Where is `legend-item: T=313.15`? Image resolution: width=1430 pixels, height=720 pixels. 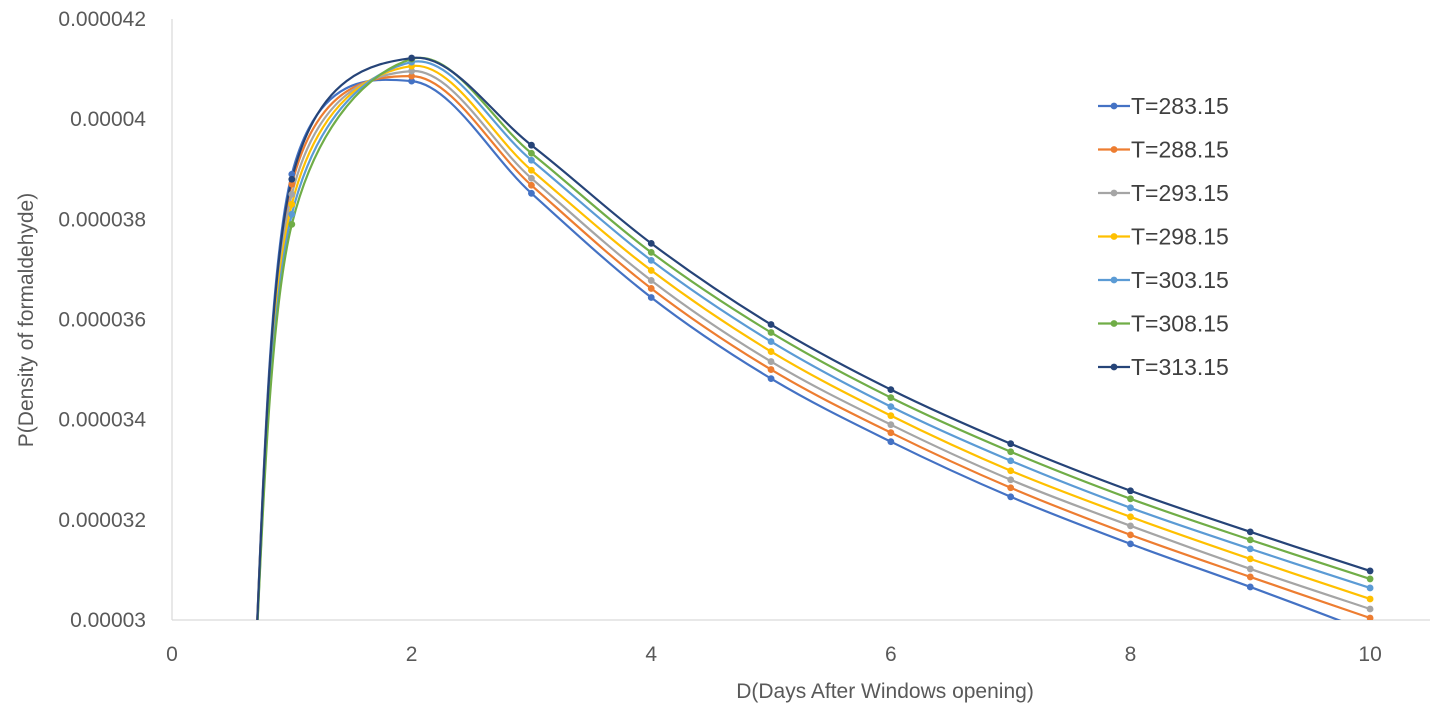 legend-item: T=313.15 is located at coordinates (1163, 367).